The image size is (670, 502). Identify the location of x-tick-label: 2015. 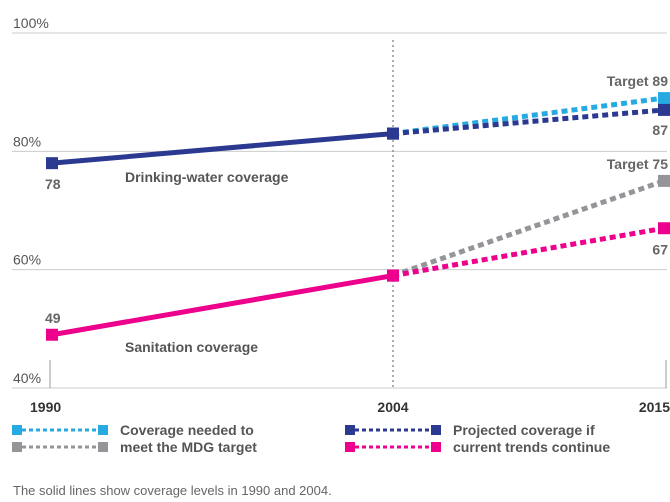
(654, 407).